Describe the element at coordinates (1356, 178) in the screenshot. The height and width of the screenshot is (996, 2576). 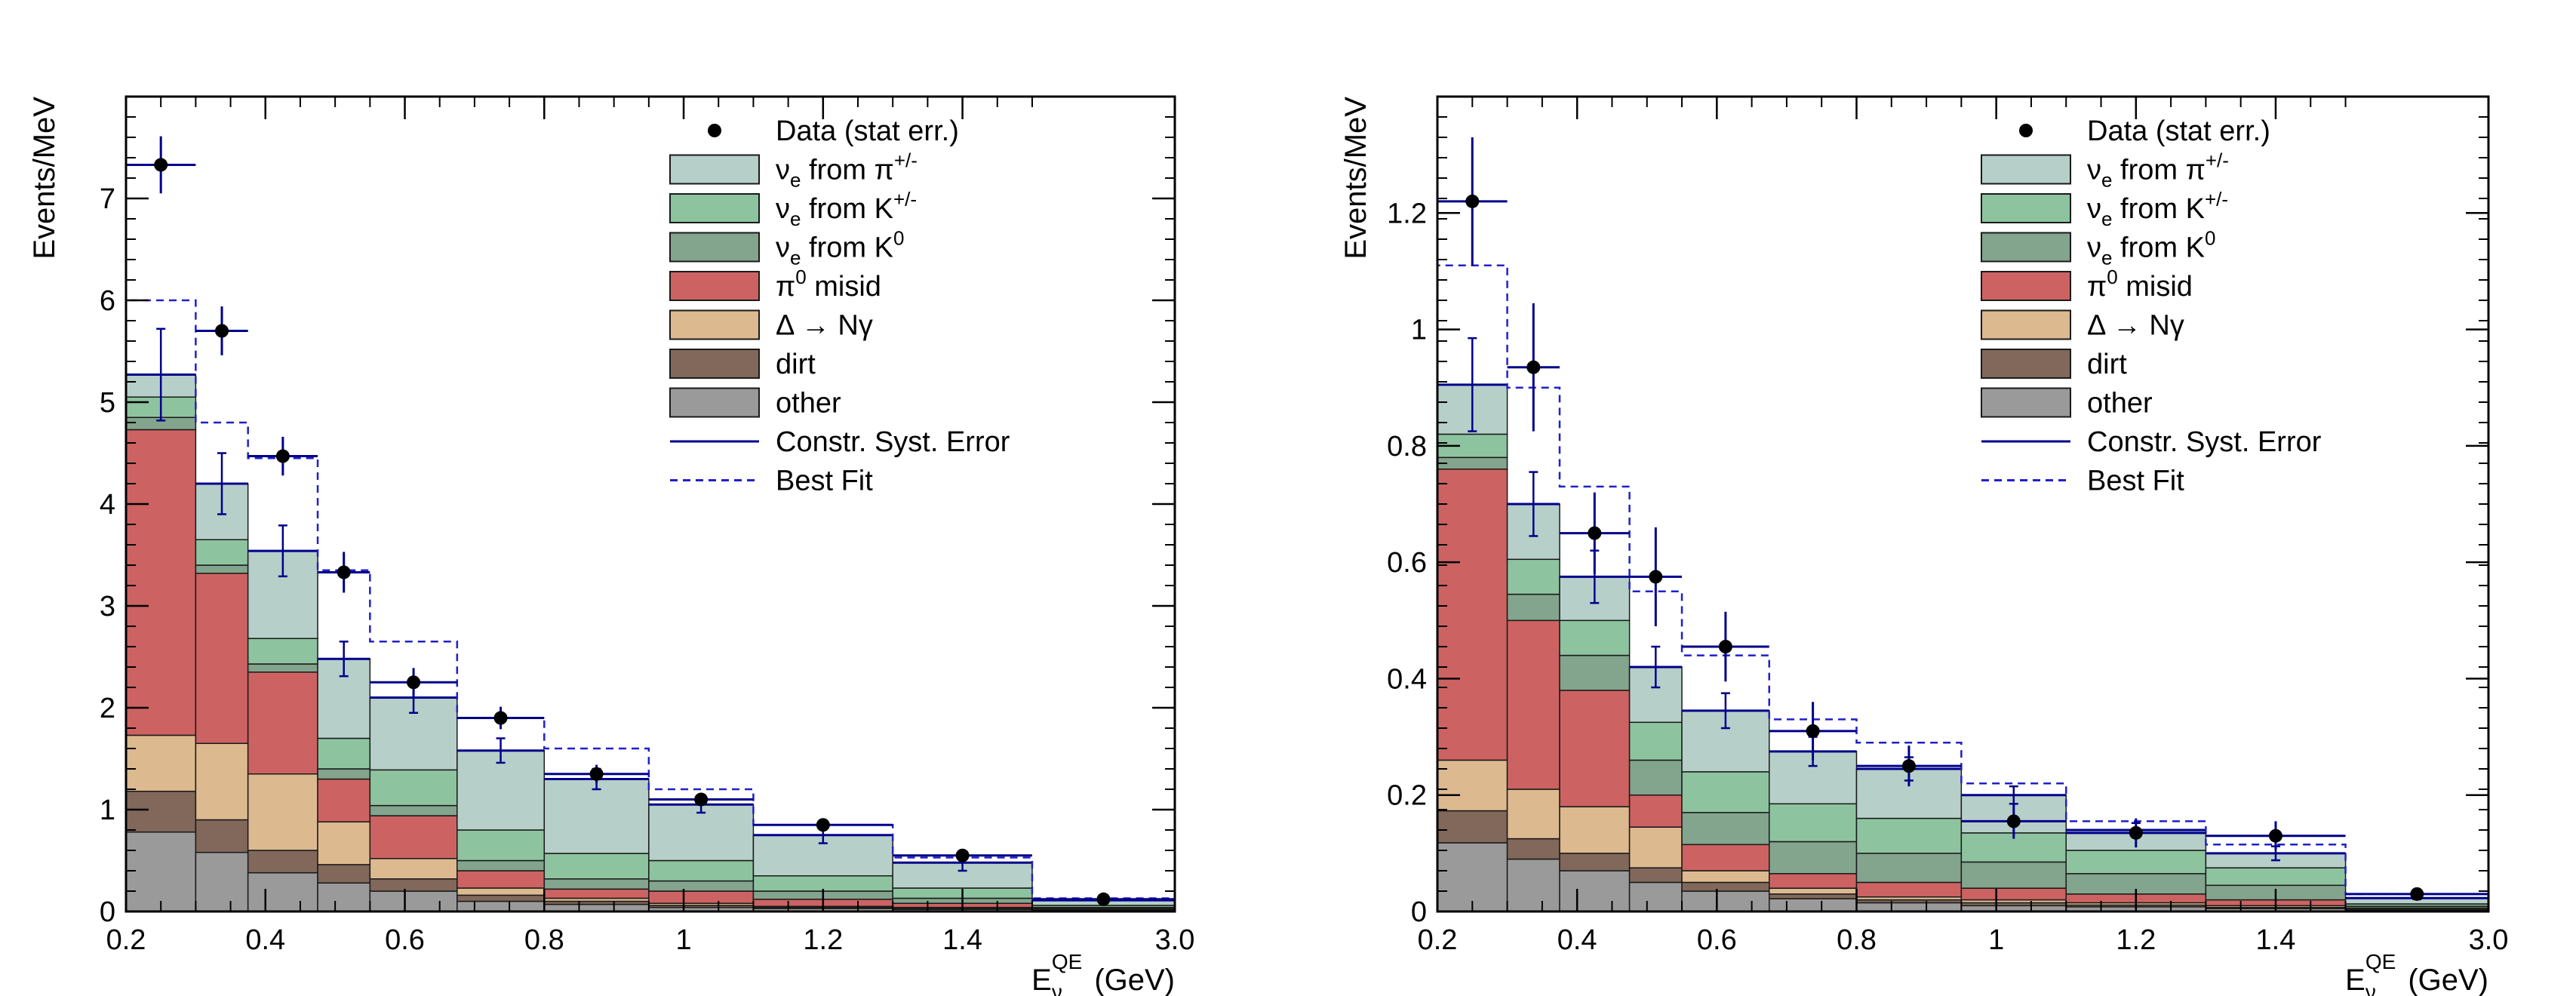
I see `y-axis-title: Events/MeV` at that location.